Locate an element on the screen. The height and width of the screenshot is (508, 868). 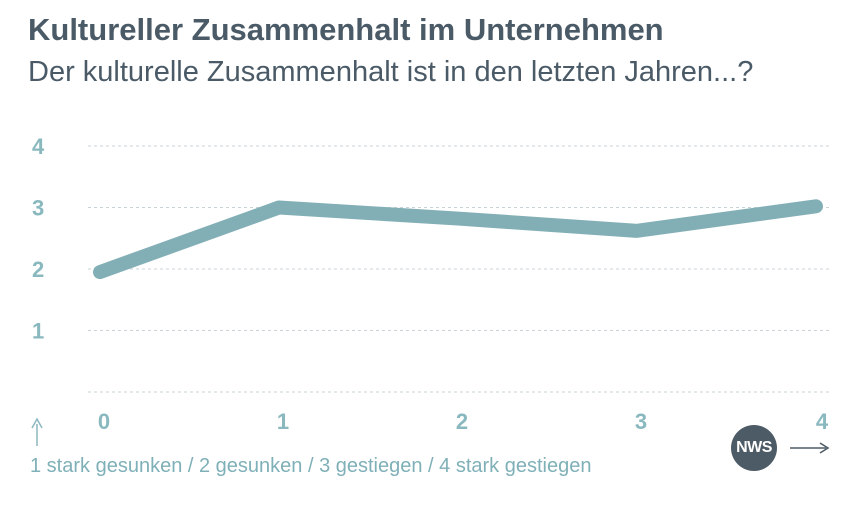
series-line is located at coordinates (458, 239).